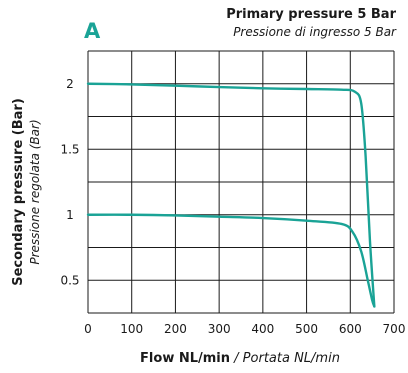 This screenshot has width=408, height=373. Describe the element at coordinates (285, 358) in the screenshot. I see `x-axis-title-it: / Portata NL/min` at that location.